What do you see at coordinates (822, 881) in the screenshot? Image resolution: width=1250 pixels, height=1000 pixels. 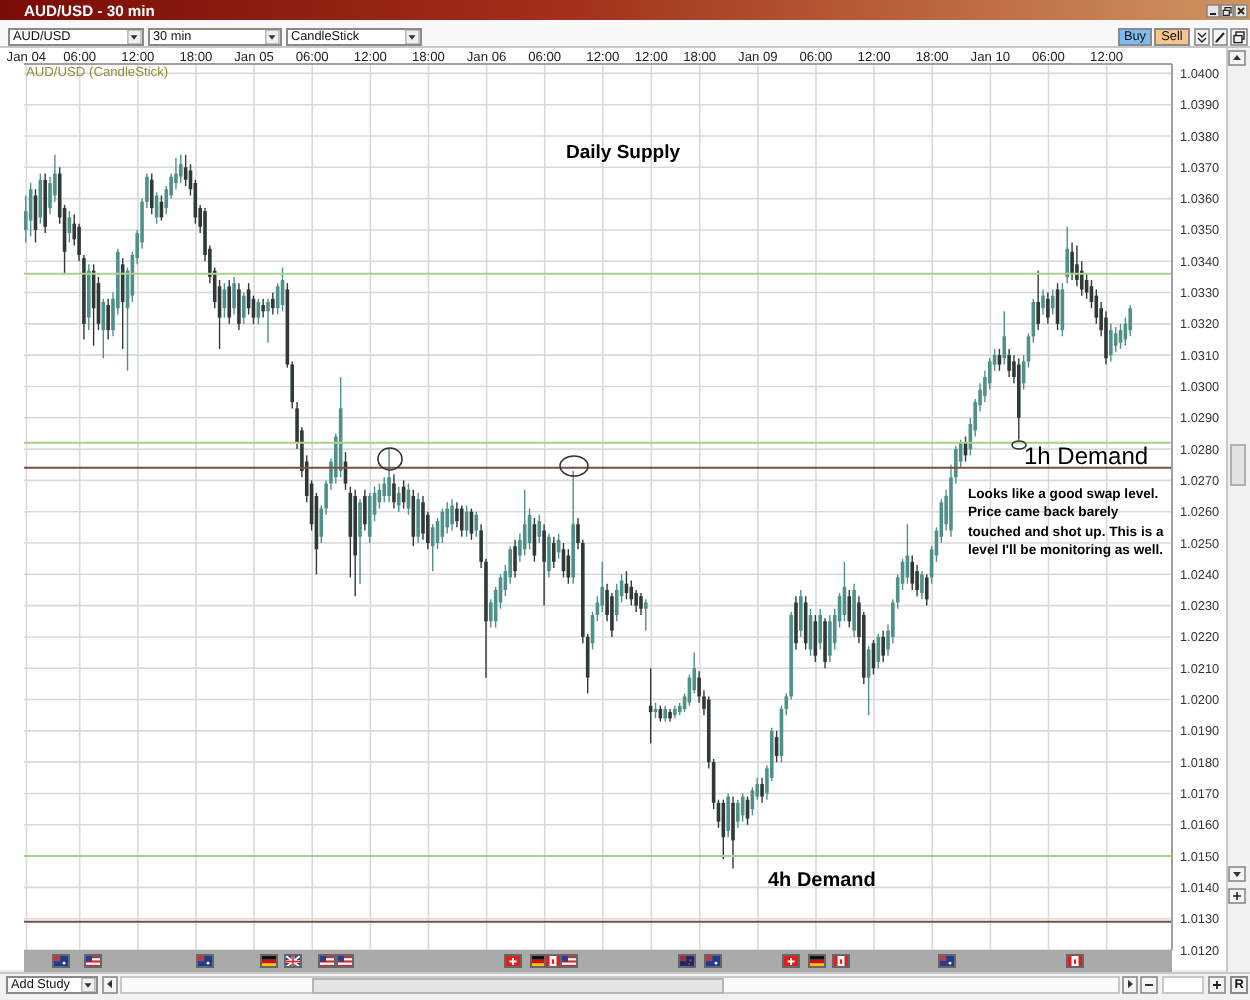 I see `annotation: 4h Demand` at bounding box center [822, 881].